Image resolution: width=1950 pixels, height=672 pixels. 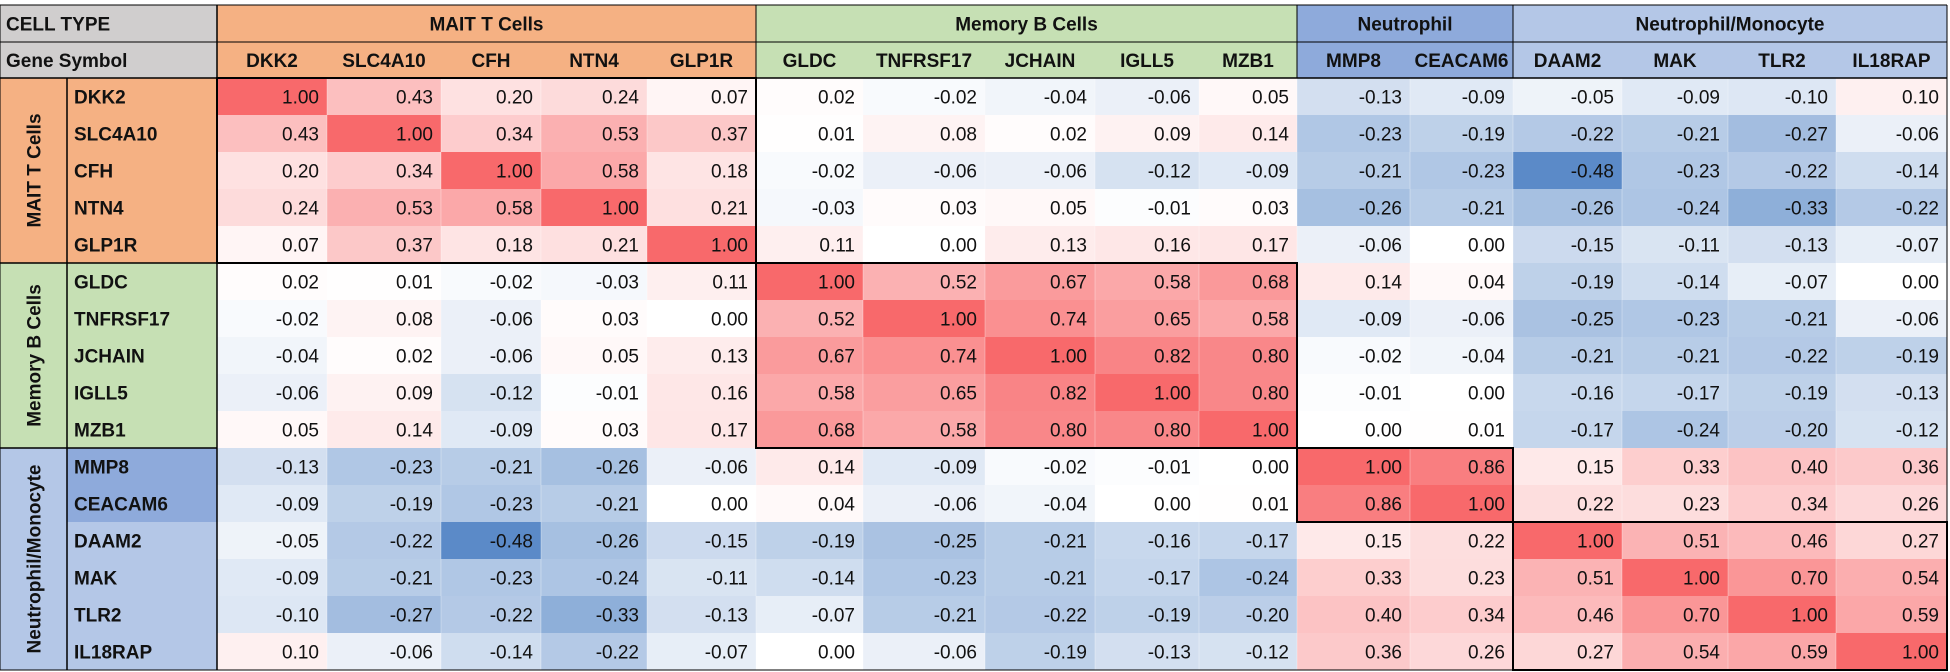 What do you see at coordinates (1920, 98) in the screenshot?
I see `cell-value: 0.10` at bounding box center [1920, 98].